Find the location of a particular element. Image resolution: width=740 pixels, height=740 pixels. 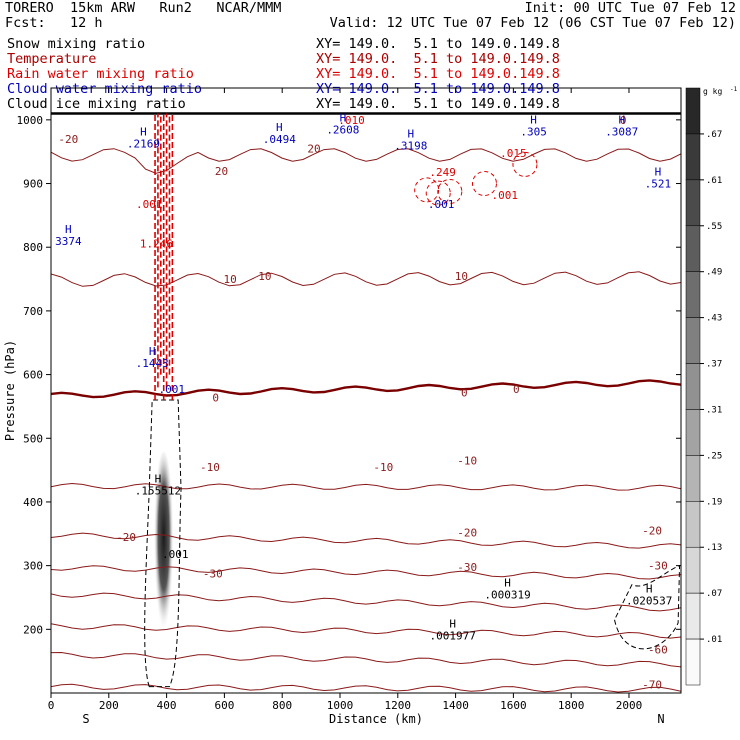

x-tick-label: 400 is located at coordinates (167, 705).